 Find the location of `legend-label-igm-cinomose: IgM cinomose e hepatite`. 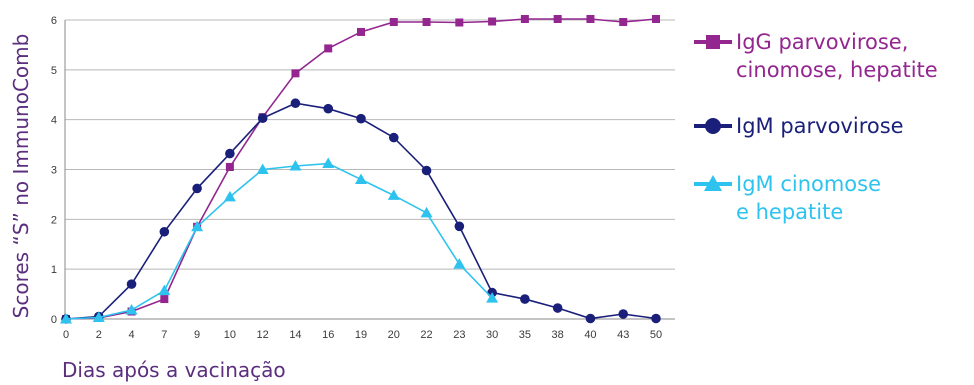

legend-label-igm-cinomose: IgM cinomose e hepatite is located at coordinates (809, 198).